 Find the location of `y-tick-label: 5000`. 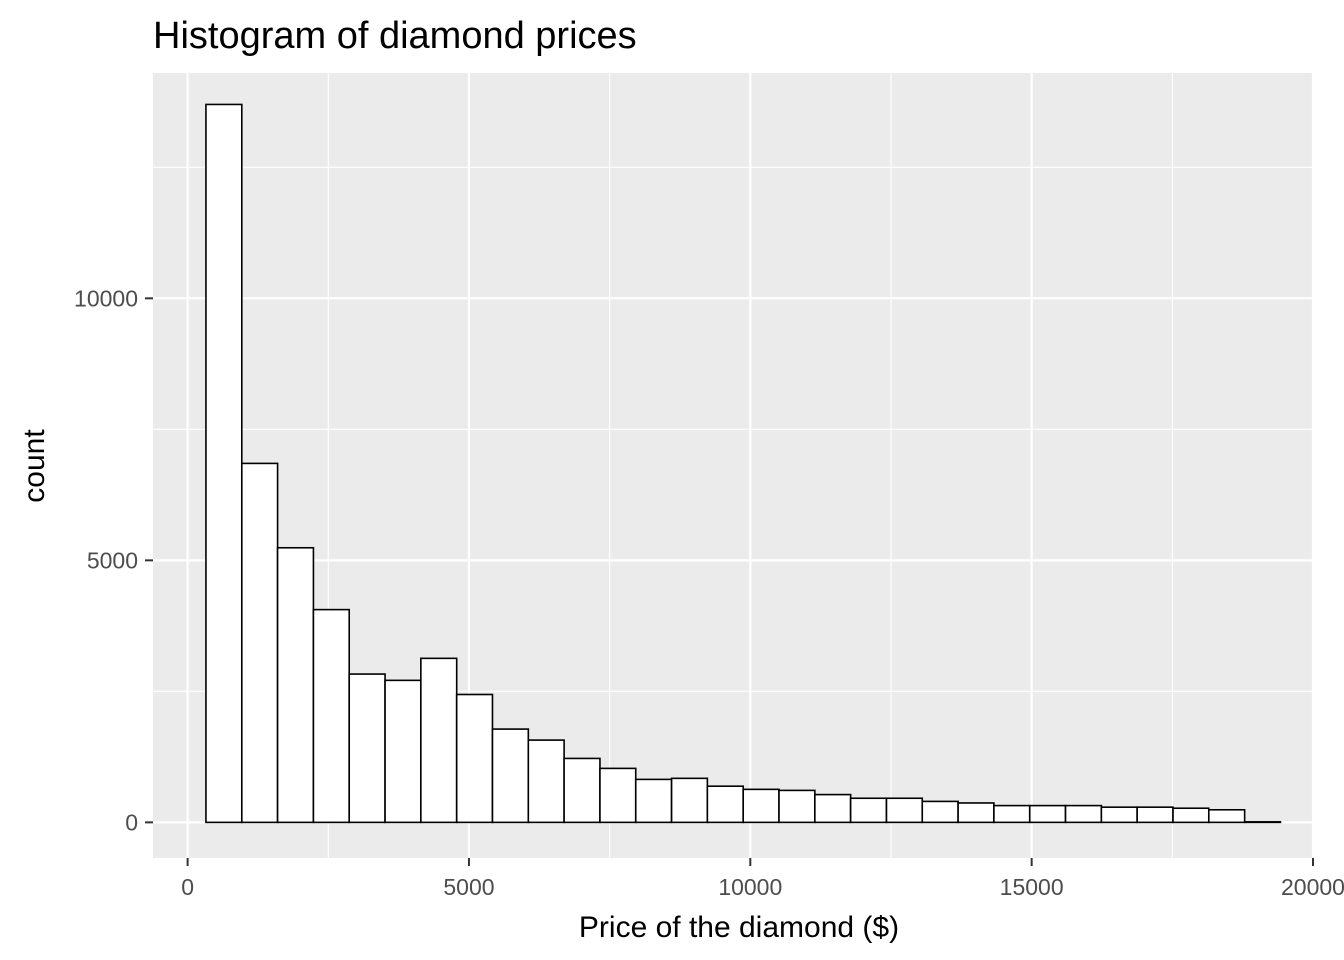

y-tick-label: 5000 is located at coordinates (112, 560).